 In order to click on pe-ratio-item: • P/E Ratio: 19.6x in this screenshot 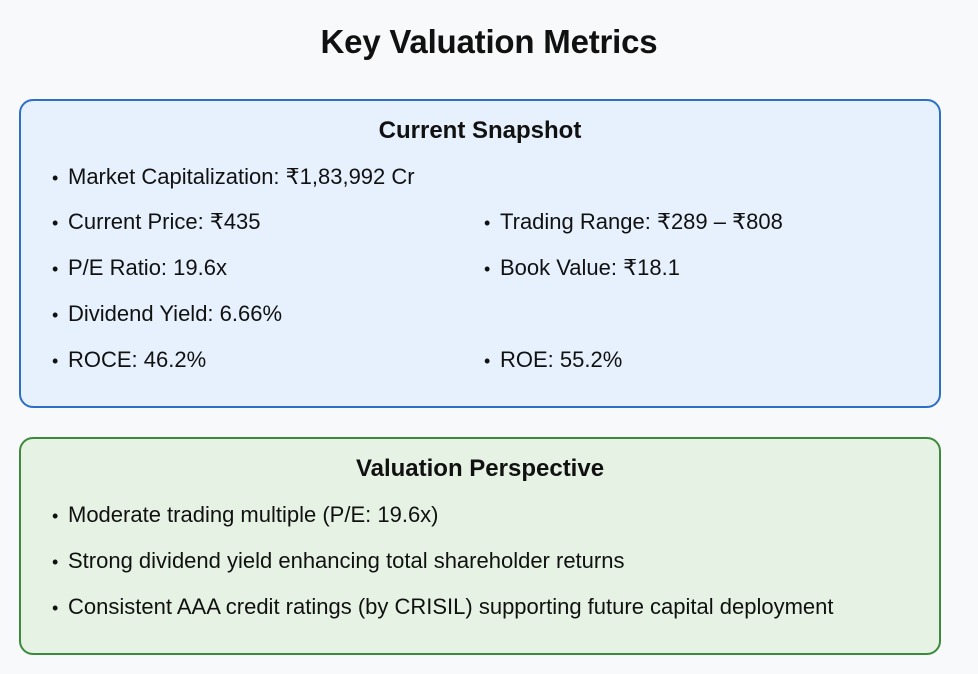, I will do `click(139, 268)`.